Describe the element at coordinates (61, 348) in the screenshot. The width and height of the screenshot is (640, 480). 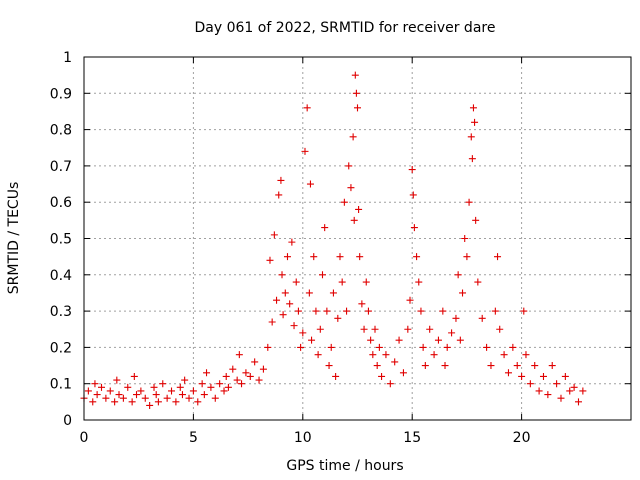
I see `y-tick-label: 0.2` at that location.